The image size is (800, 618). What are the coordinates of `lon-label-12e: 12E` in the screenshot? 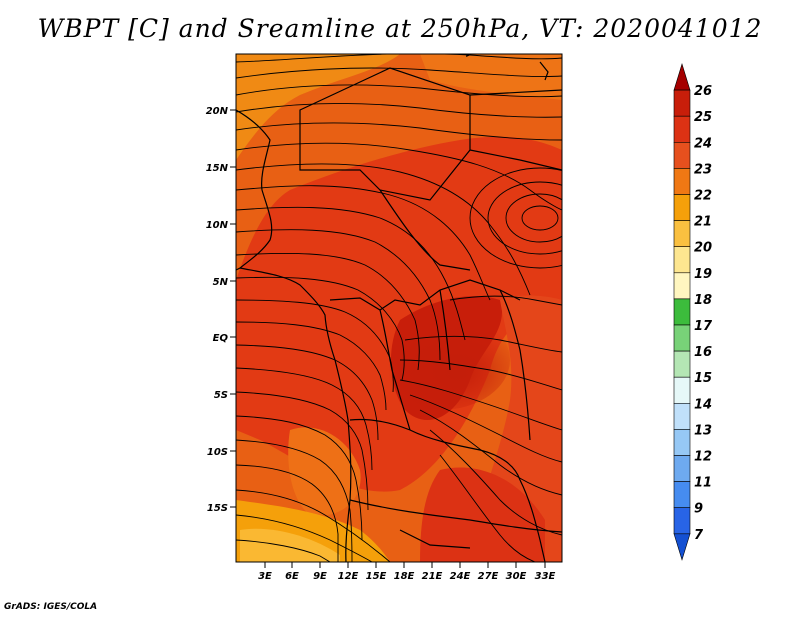 It's located at (348, 576).